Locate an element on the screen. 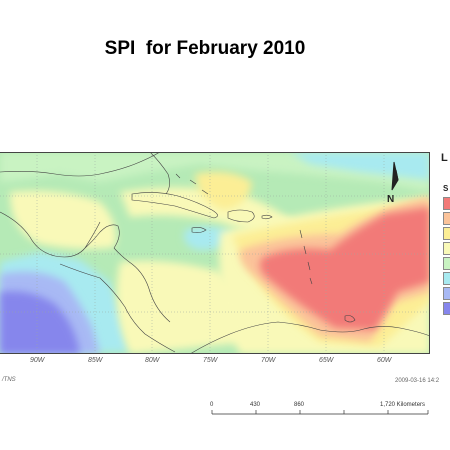 The width and height of the screenshot is (450, 450). legend-subtitle: S is located at coordinates (446, 188).